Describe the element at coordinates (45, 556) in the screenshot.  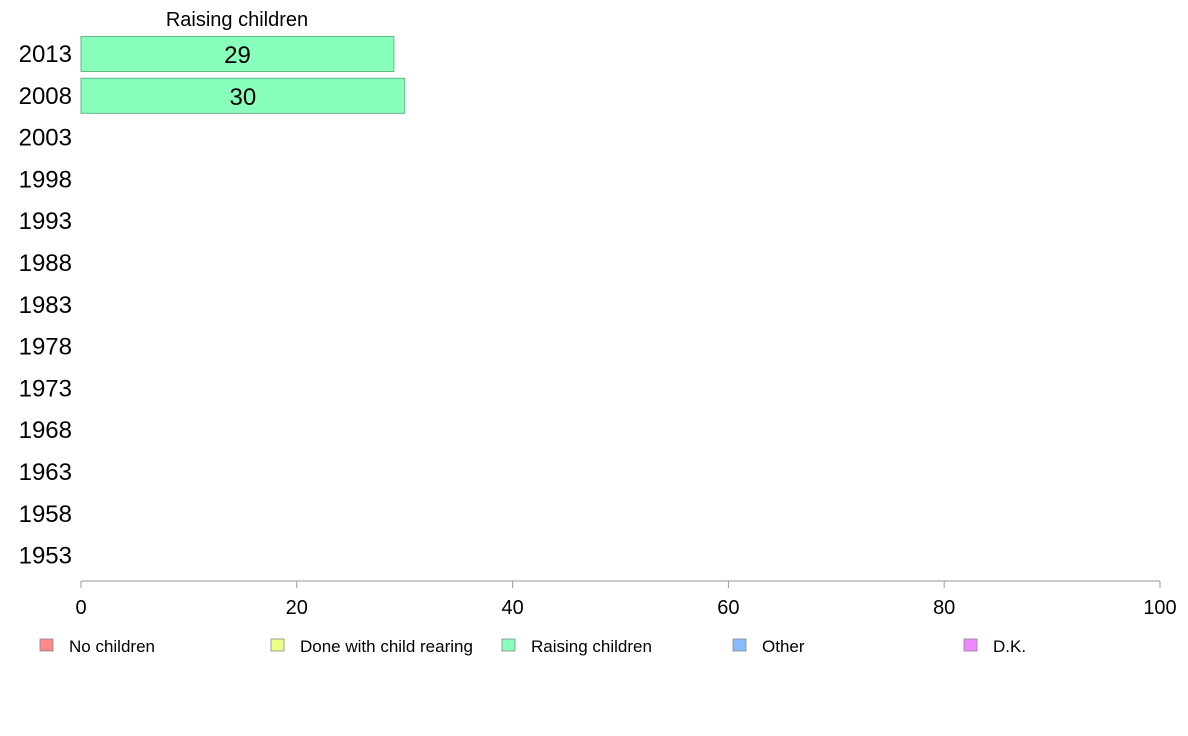
I see `category-label: 1953` at that location.